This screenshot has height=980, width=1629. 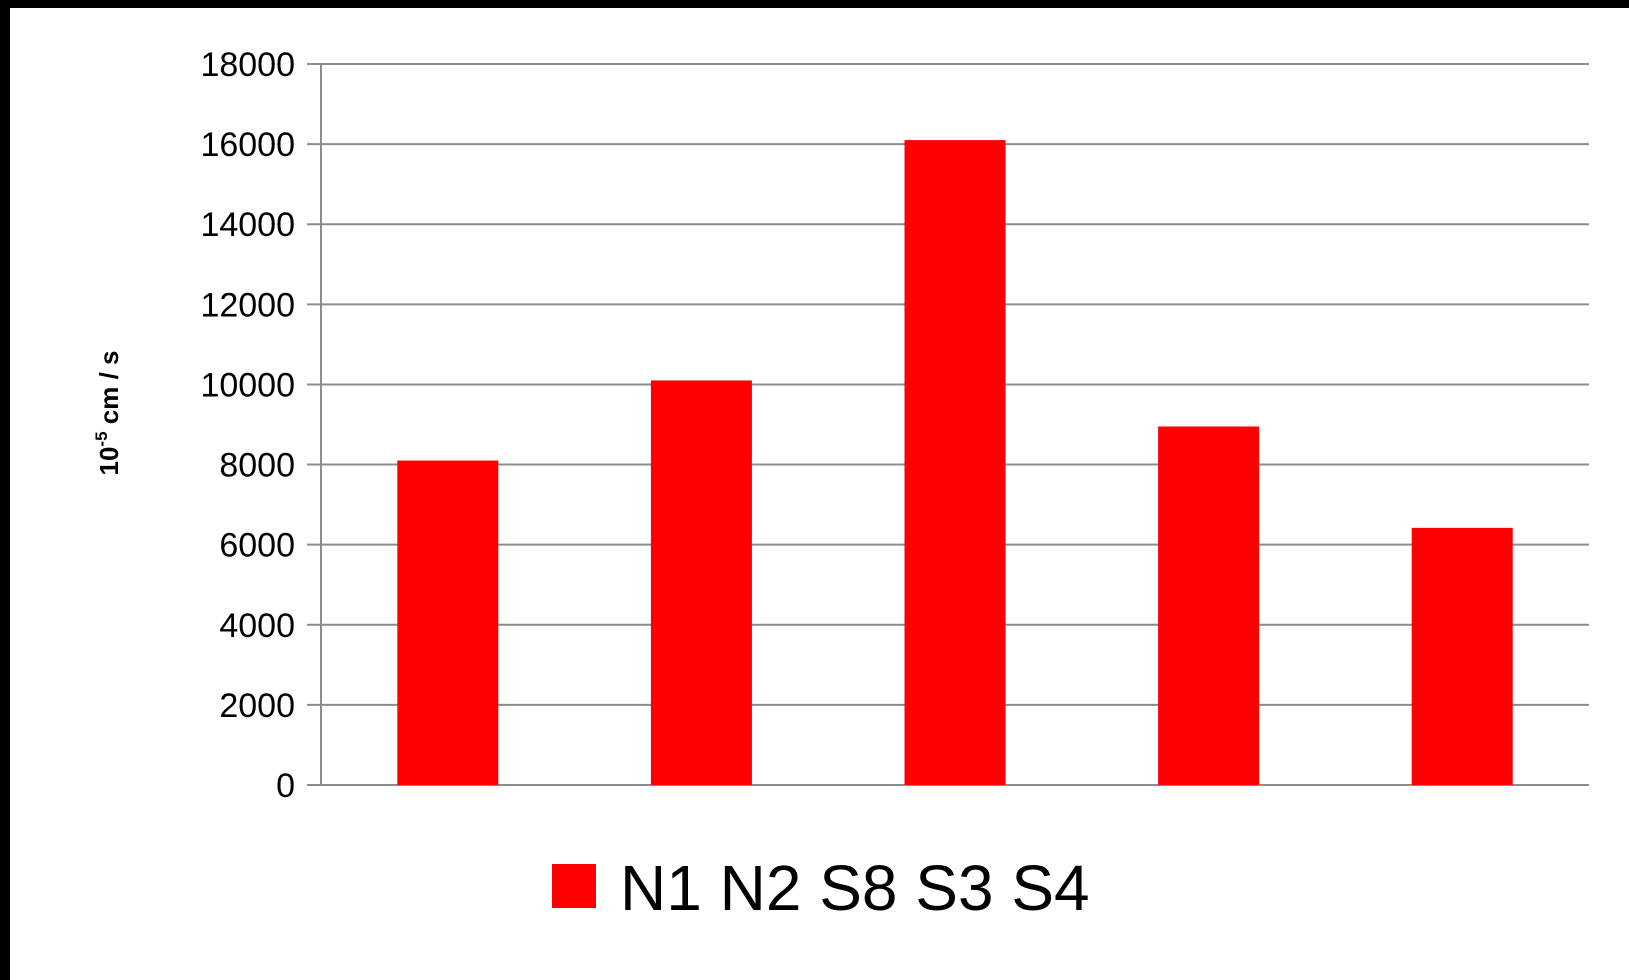 What do you see at coordinates (247, 225) in the screenshot?
I see `y-tick-label: 14000` at bounding box center [247, 225].